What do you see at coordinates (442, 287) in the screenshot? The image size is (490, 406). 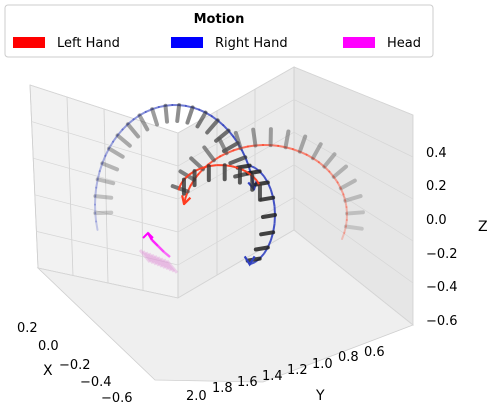 I see `z-tick-label: −0.4` at bounding box center [442, 287].